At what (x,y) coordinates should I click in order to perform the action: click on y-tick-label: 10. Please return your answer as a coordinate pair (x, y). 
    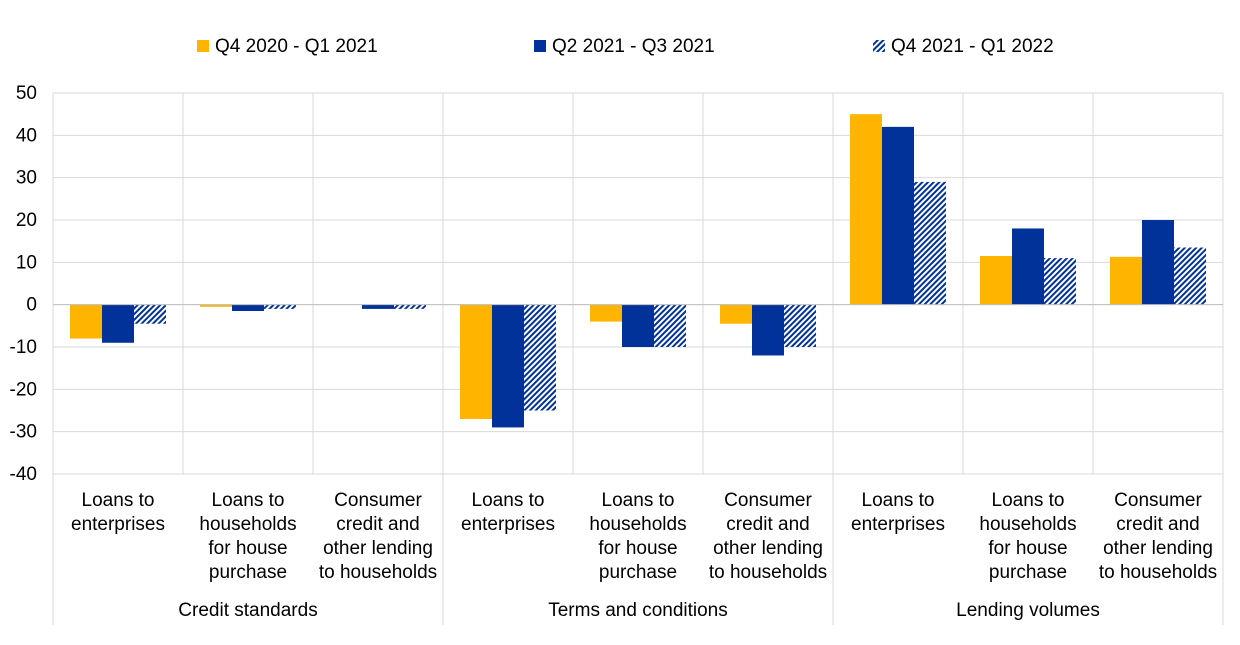
    Looking at the image, I should click on (26, 262).